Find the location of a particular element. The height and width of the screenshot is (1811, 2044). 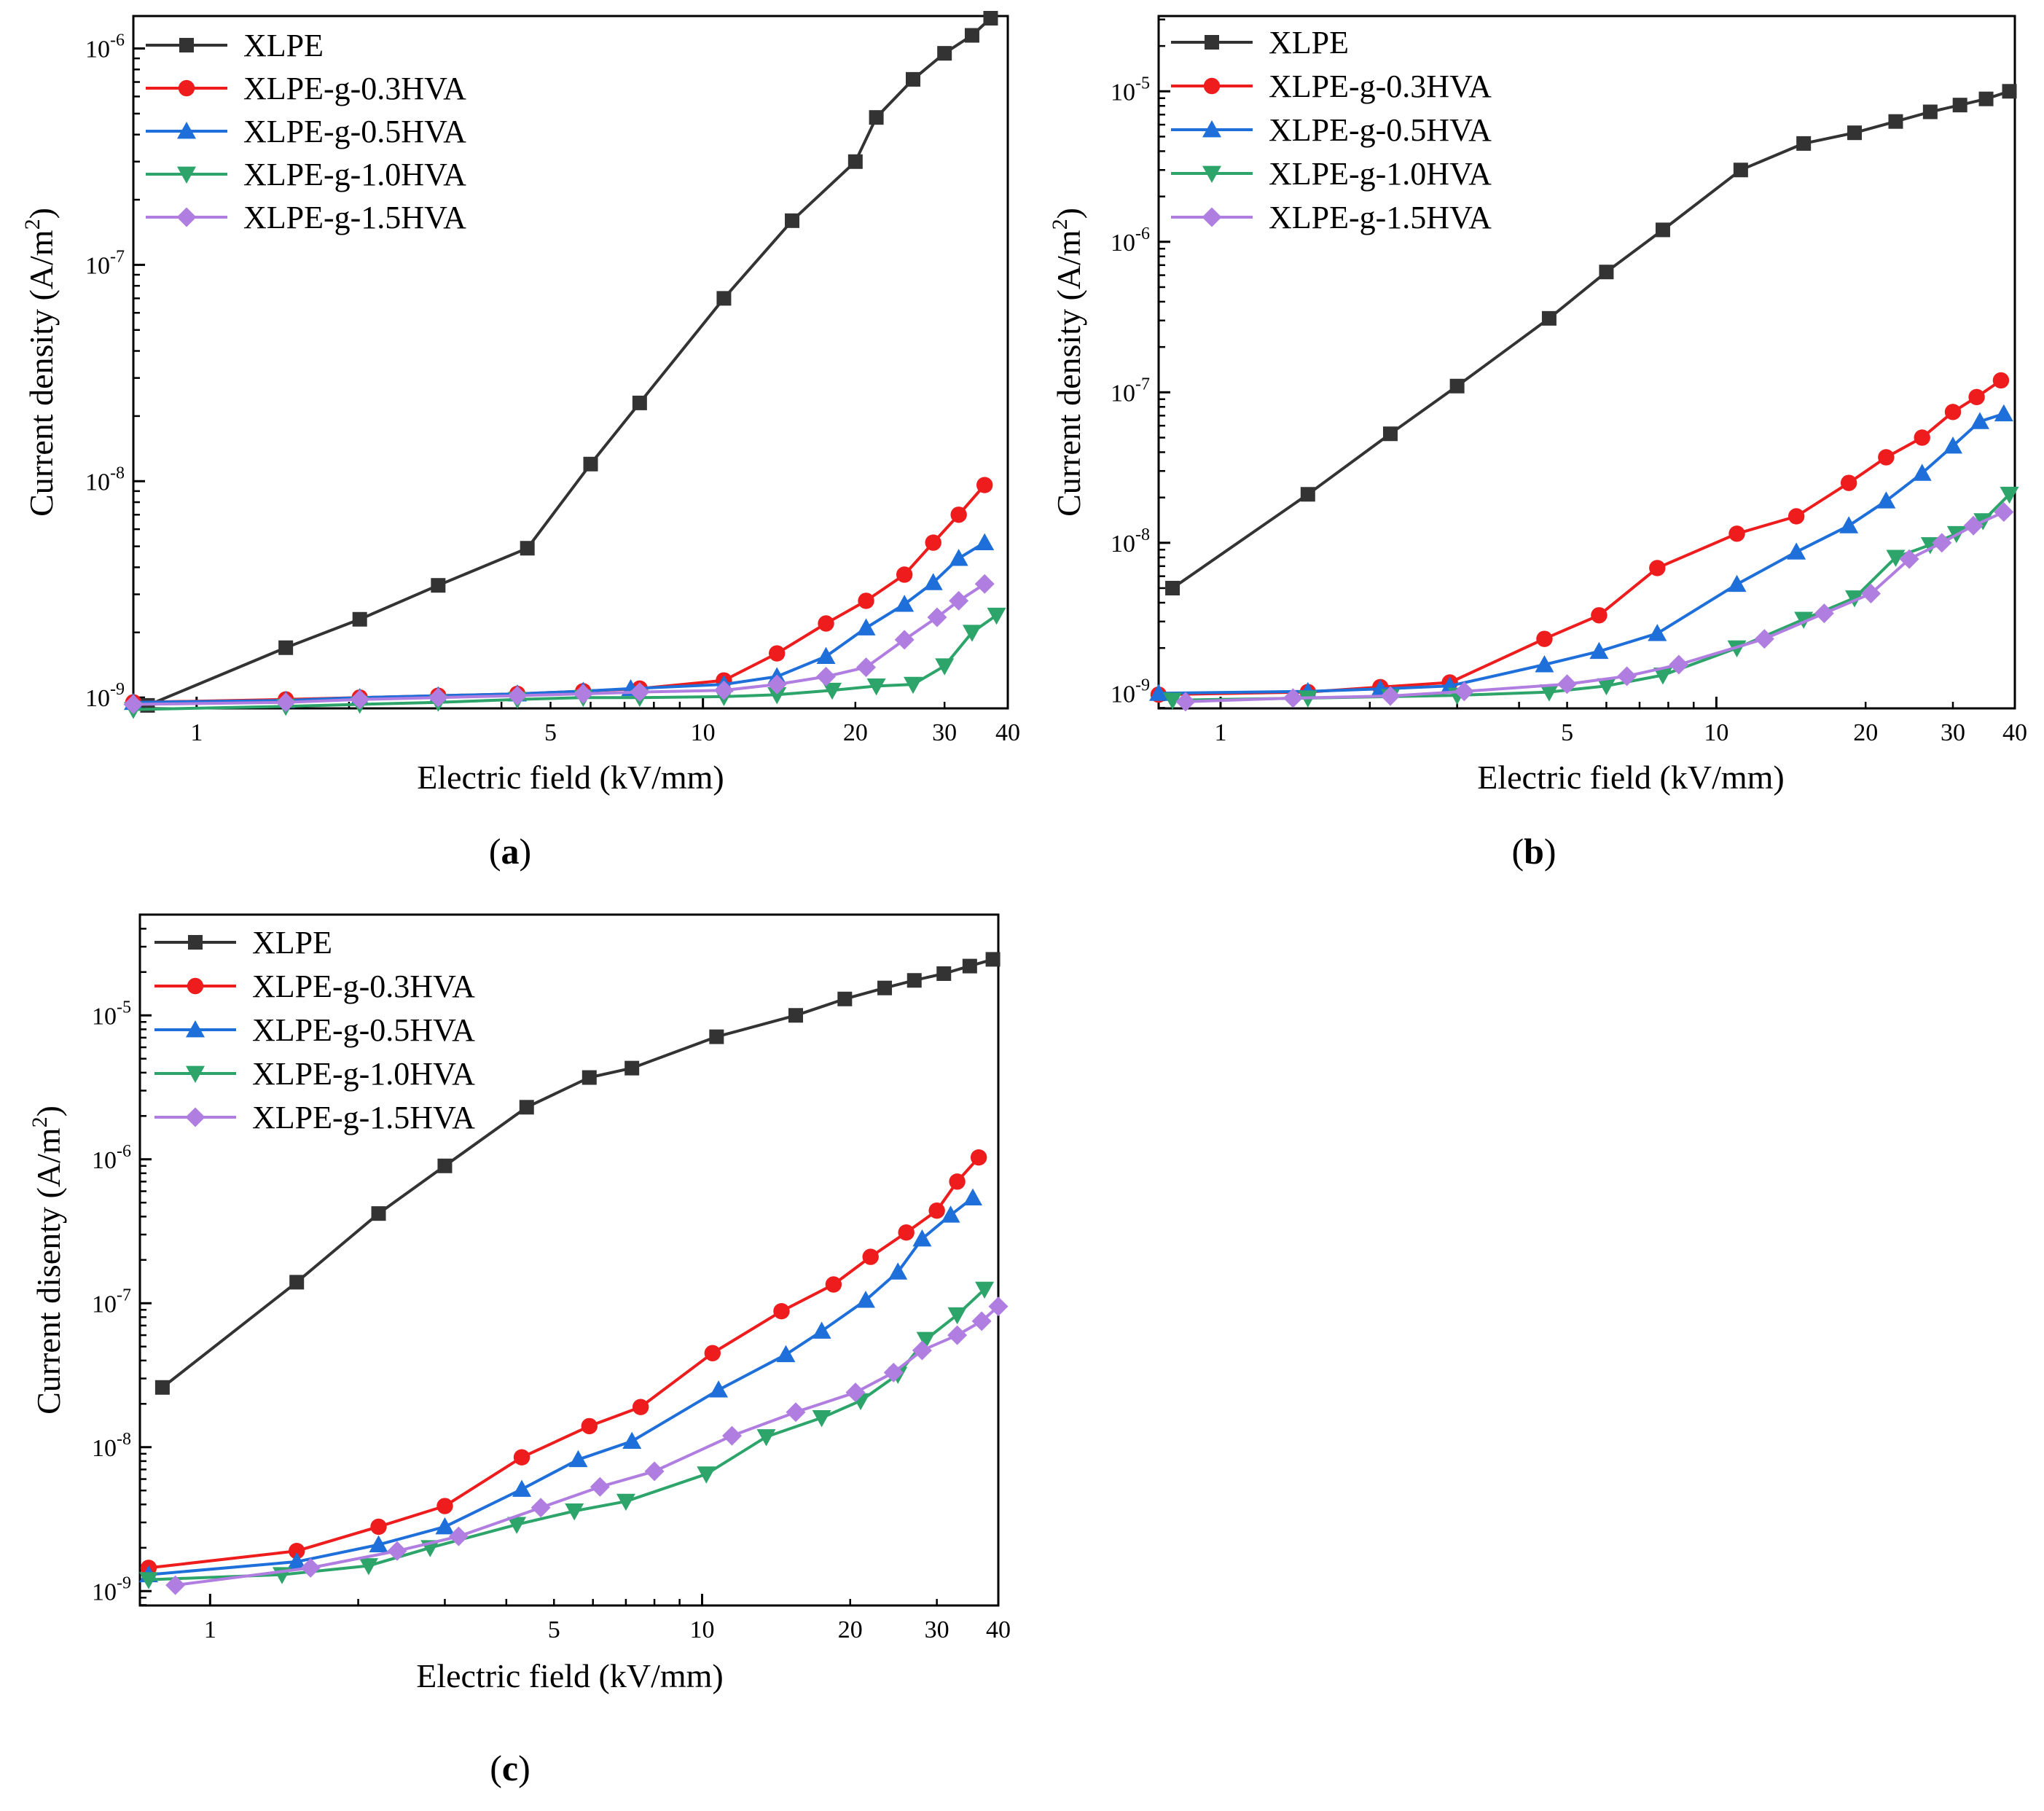

y-axis-title: Current density (A/m2) is located at coordinates (40, 363).